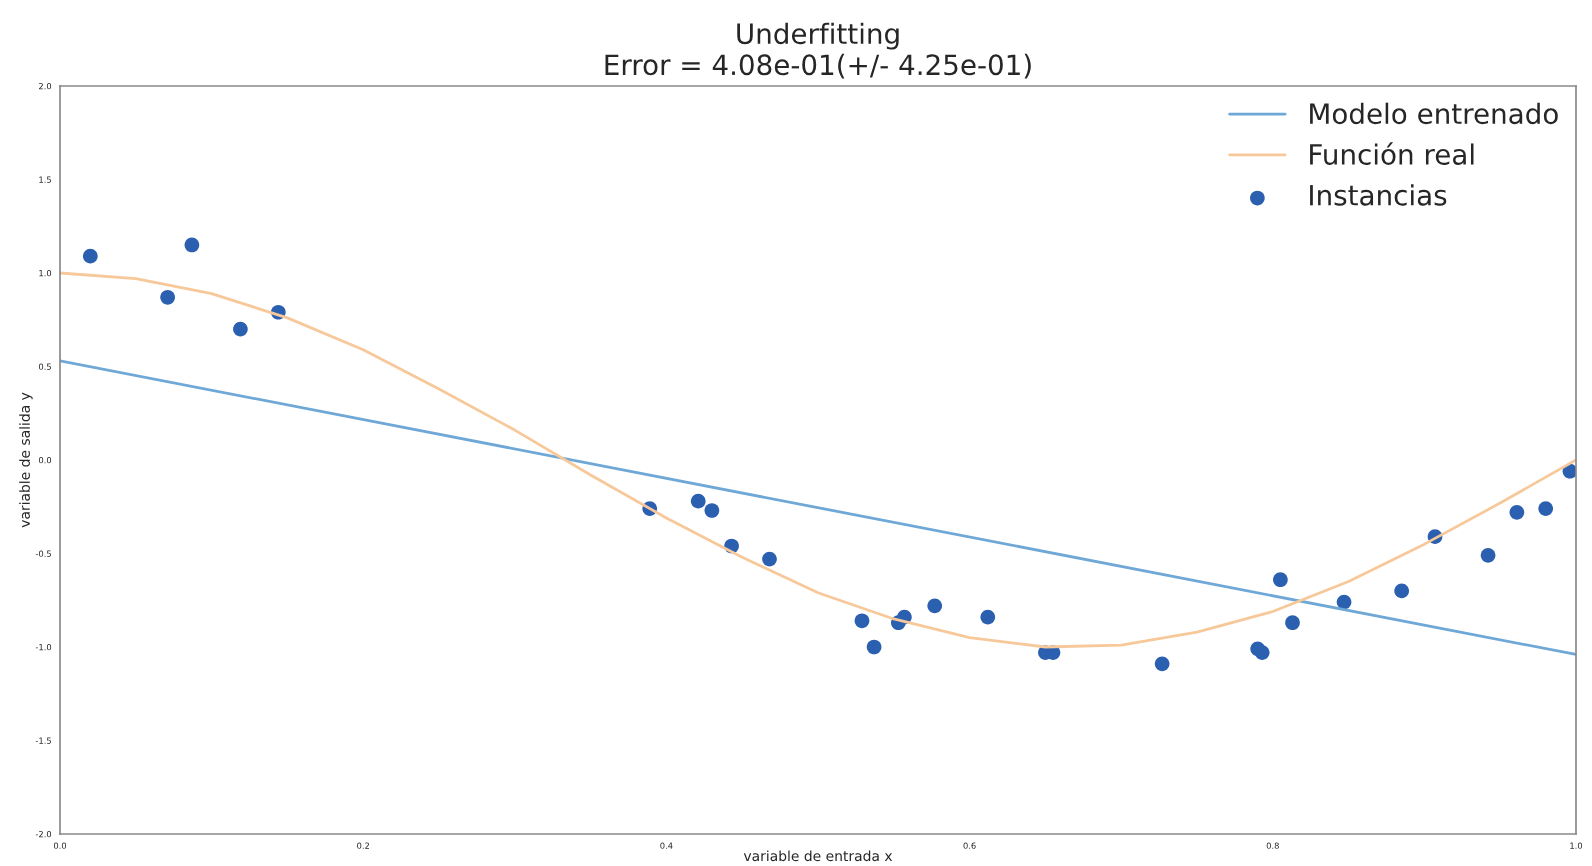  What do you see at coordinates (818, 50) in the screenshot?
I see `chart-title: Underfitting Error = 4.08e-01(+/- 4.25e-01)` at bounding box center [818, 50].